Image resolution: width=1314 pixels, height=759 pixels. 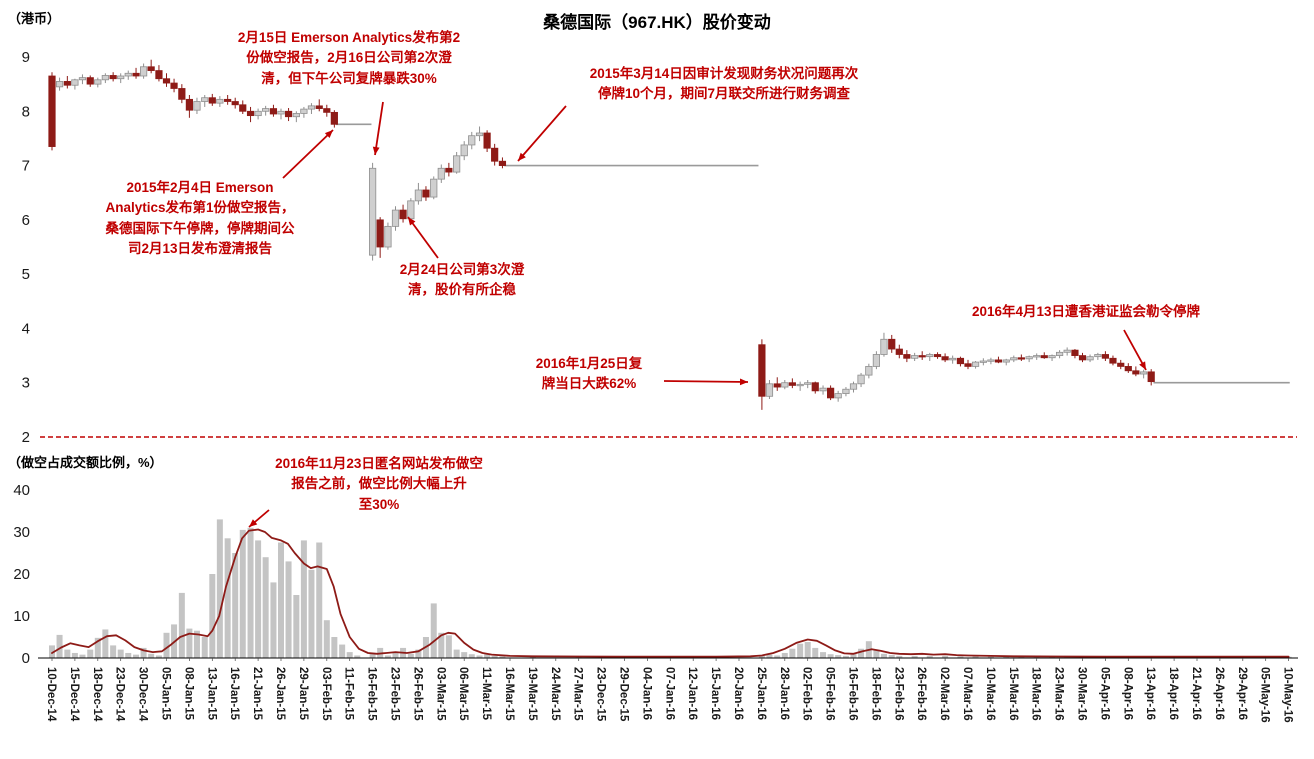 What do you see at coordinates (578, 694) in the screenshot?
I see `svg-text: 27-Mar-15` at bounding box center [578, 694].